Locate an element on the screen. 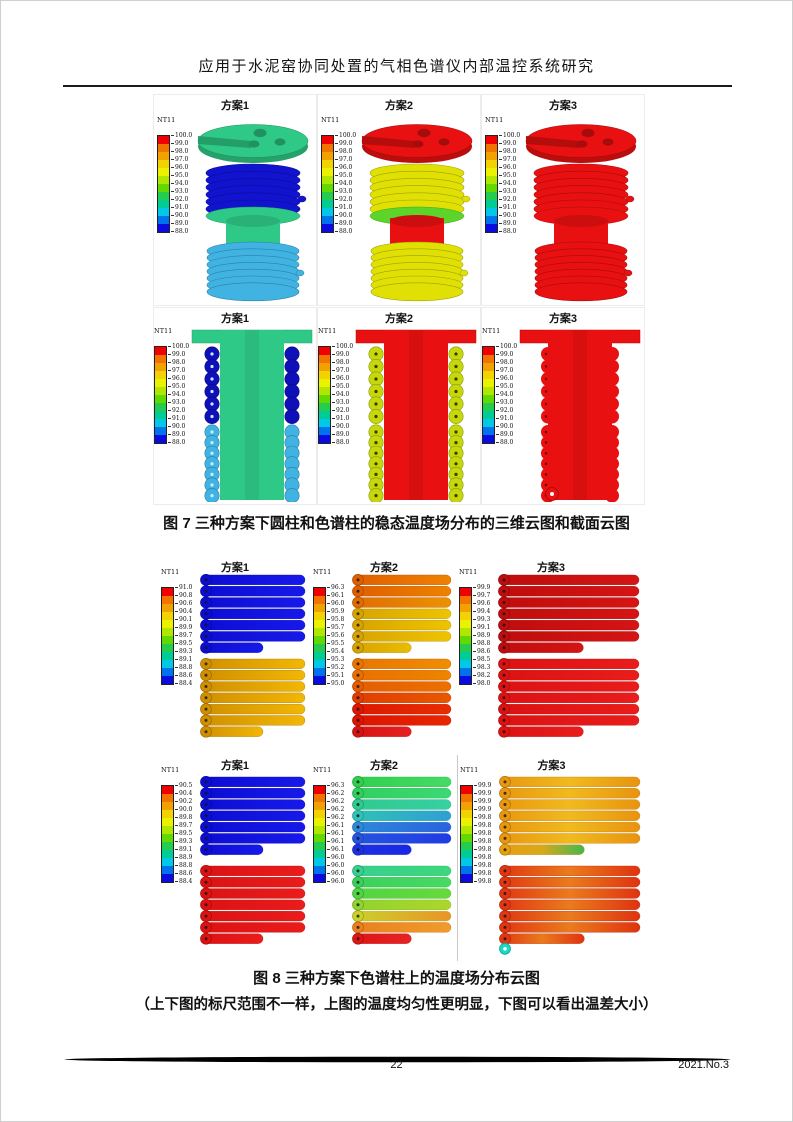 The height and width of the screenshot is (1122, 793). colorbar-tick: 89.1 is located at coordinates (183, 659).